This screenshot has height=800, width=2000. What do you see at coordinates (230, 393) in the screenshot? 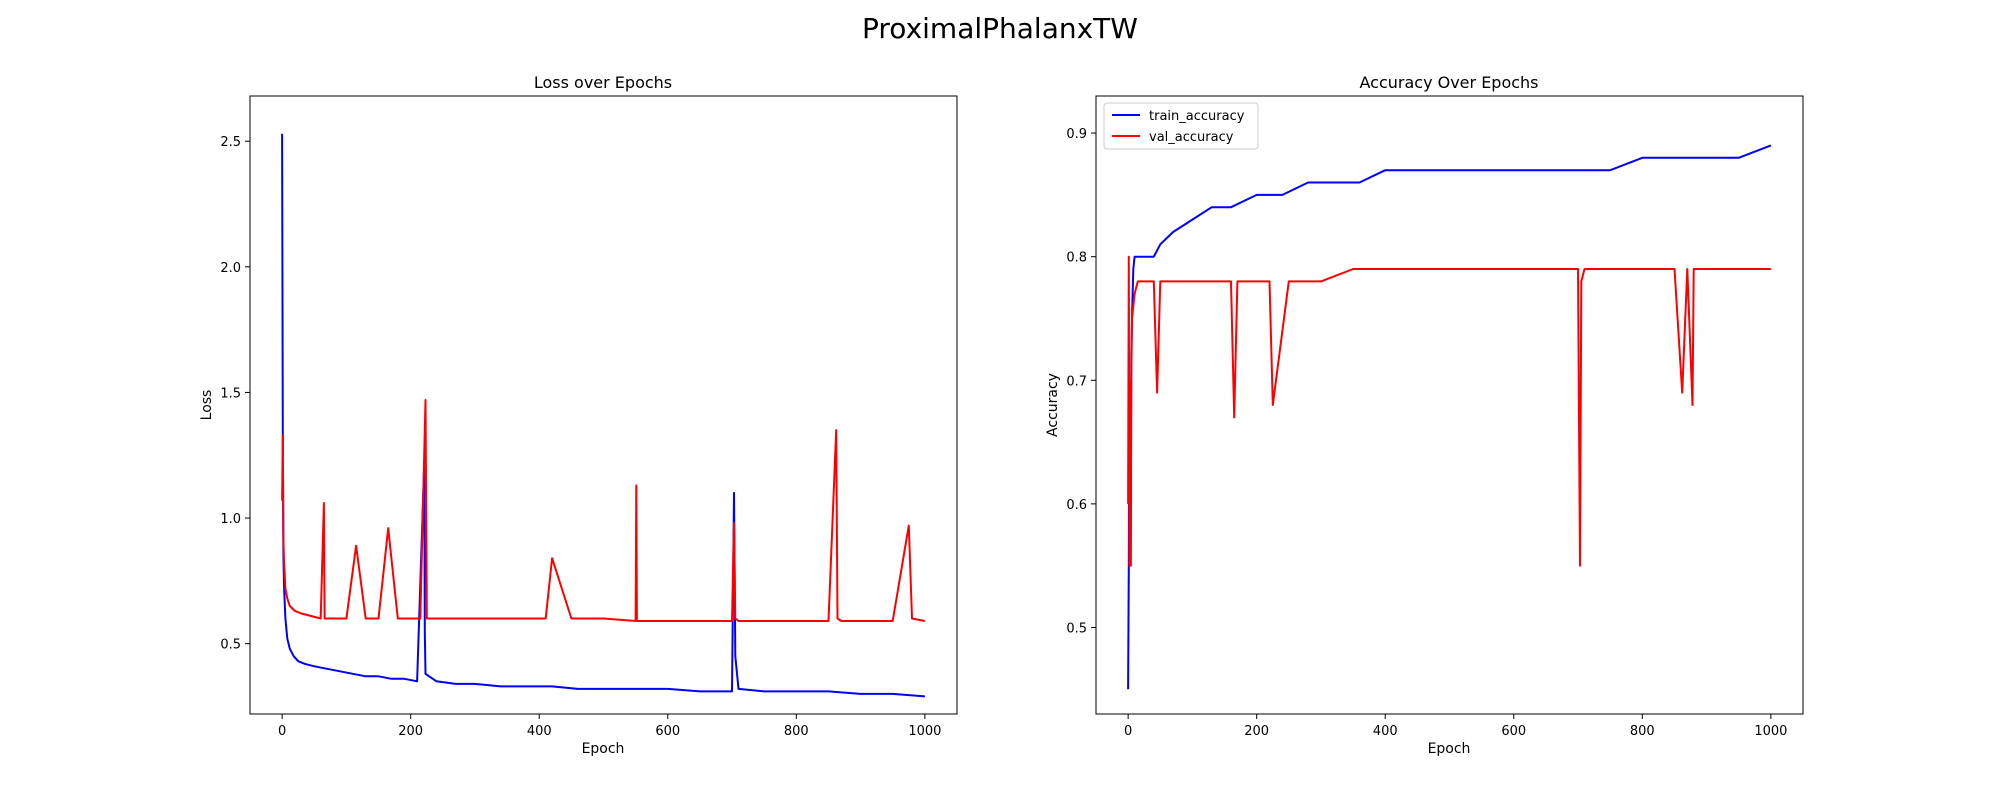
I see `loss-y-tick-label: 1.5` at bounding box center [230, 393].